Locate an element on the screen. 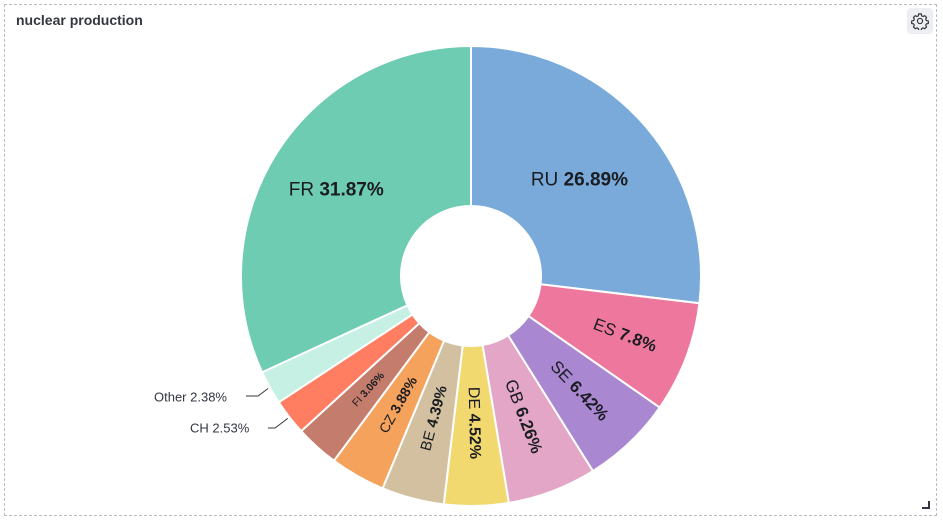 Image resolution: width=943 pixels, height=520 pixels. panel-title: nuclear production is located at coordinates (79, 20).